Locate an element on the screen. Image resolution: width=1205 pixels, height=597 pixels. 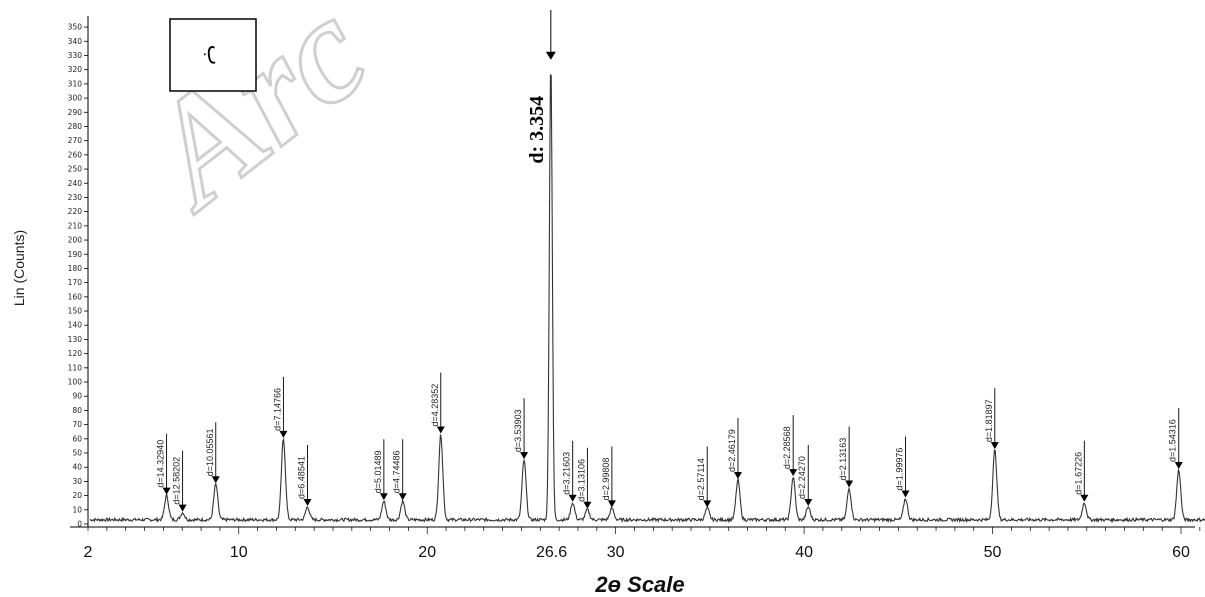
x-tick-label: 20 is located at coordinates (427, 552).